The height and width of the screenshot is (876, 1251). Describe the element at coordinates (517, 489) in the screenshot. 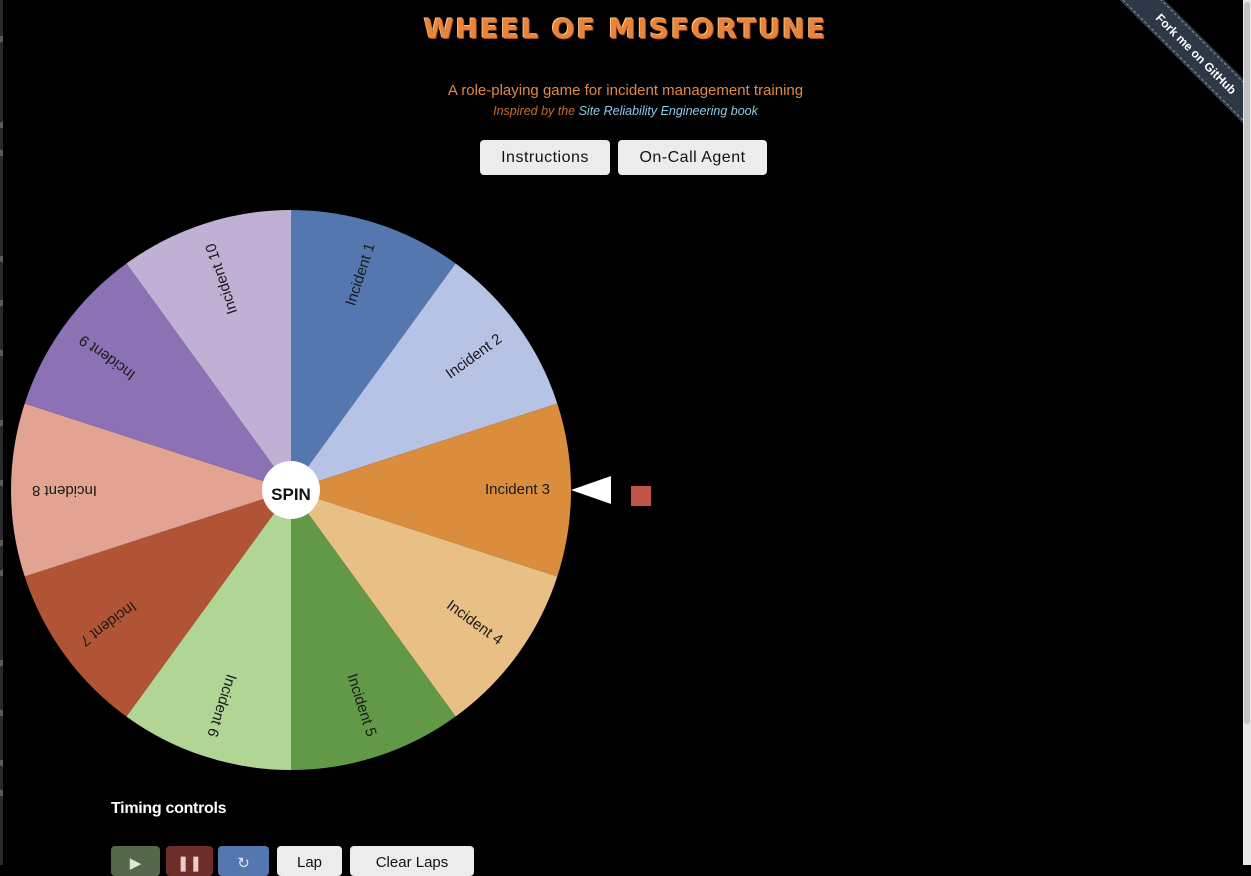

I see `wheel-segment-label-3: Incident 3` at that location.